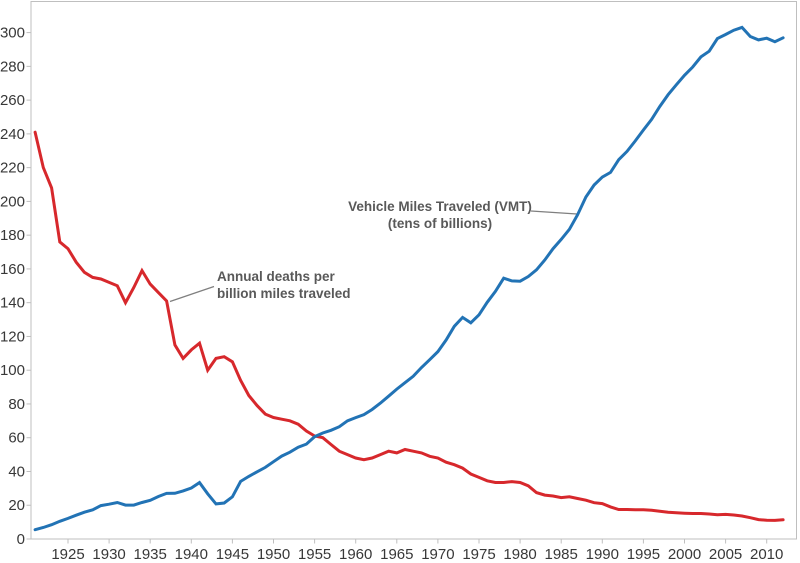 This screenshot has width=800, height=563. Describe the element at coordinates (191, 554) in the screenshot. I see `x-tick-label: 1940` at that location.